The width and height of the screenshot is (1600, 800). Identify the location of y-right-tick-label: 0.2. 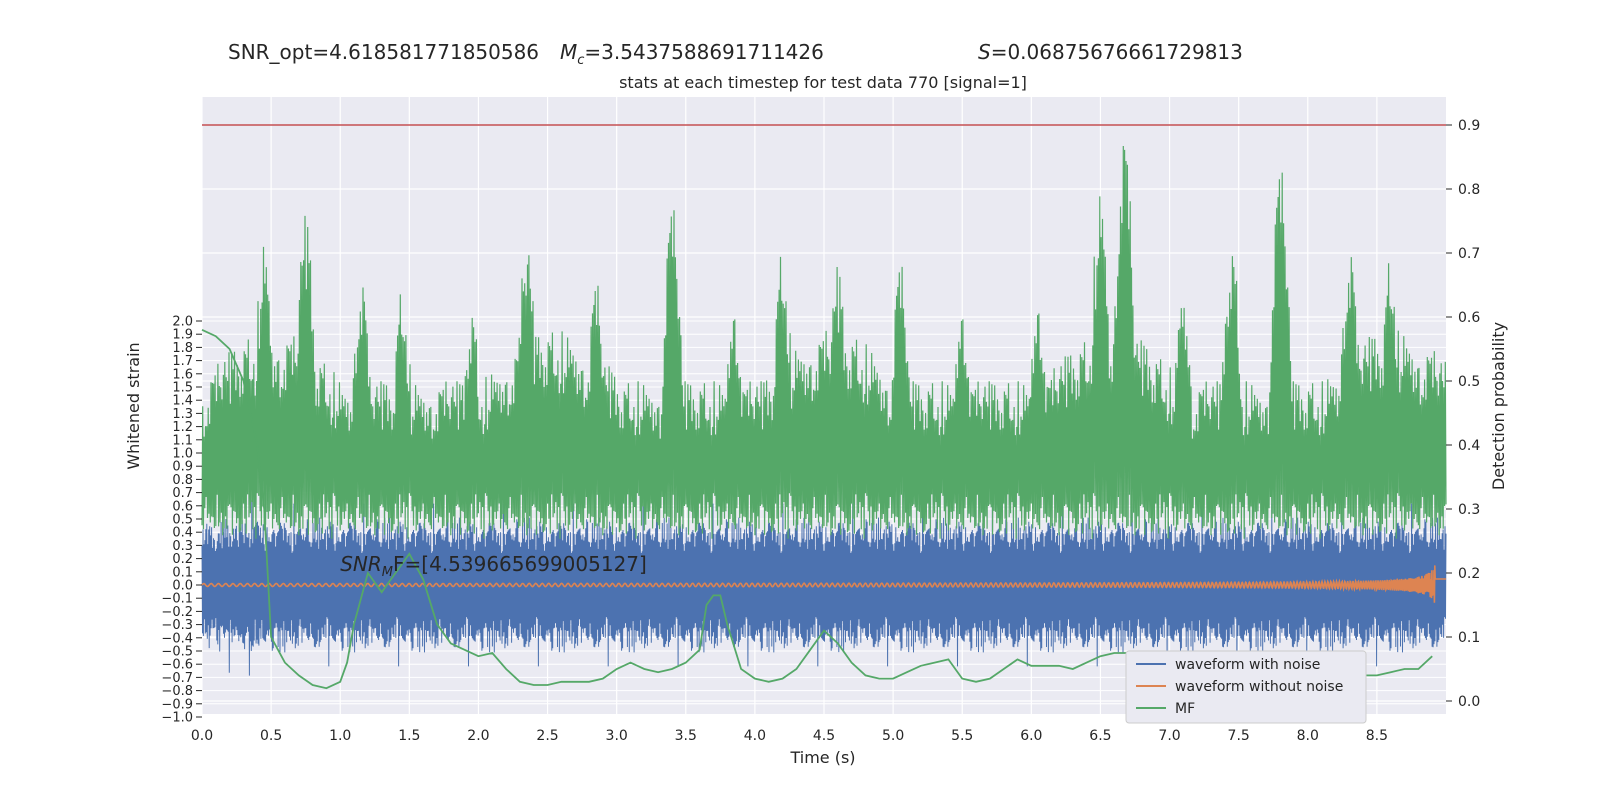
(1469, 574).